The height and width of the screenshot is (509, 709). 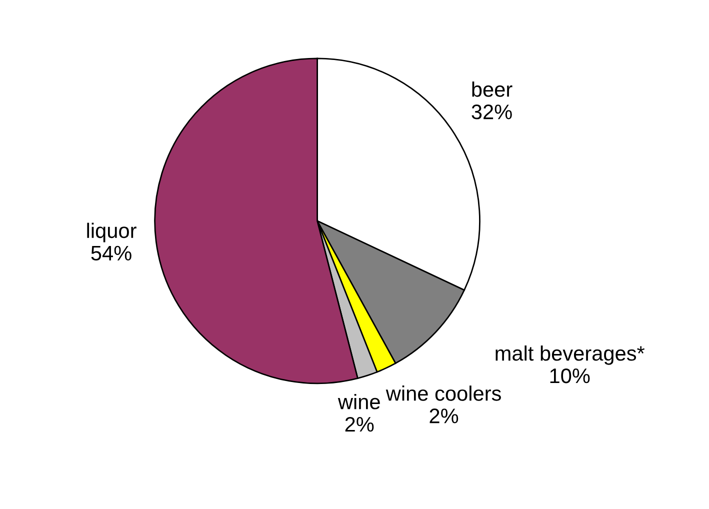 I want to click on slice-label: liquor, so click(x=111, y=232).